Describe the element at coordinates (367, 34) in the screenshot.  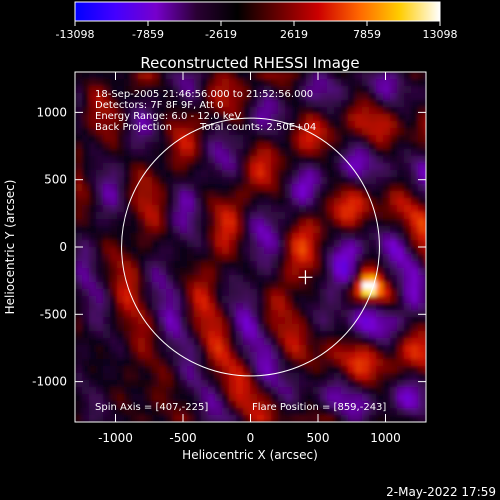
I see `colorbar-tick-label: 7859` at that location.